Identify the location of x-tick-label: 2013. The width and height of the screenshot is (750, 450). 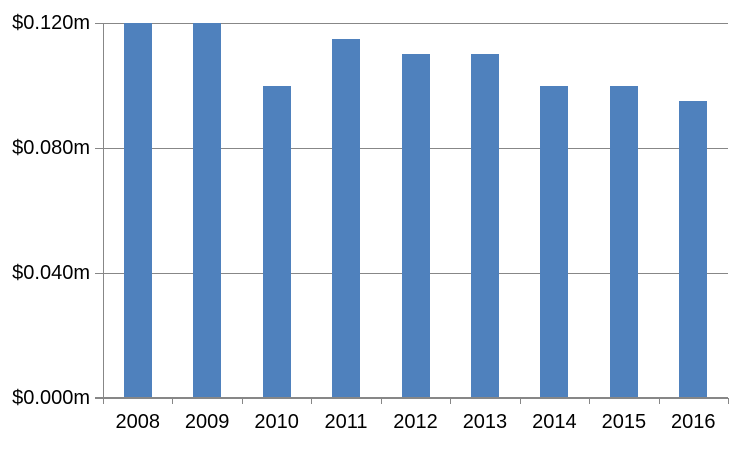
(485, 422).